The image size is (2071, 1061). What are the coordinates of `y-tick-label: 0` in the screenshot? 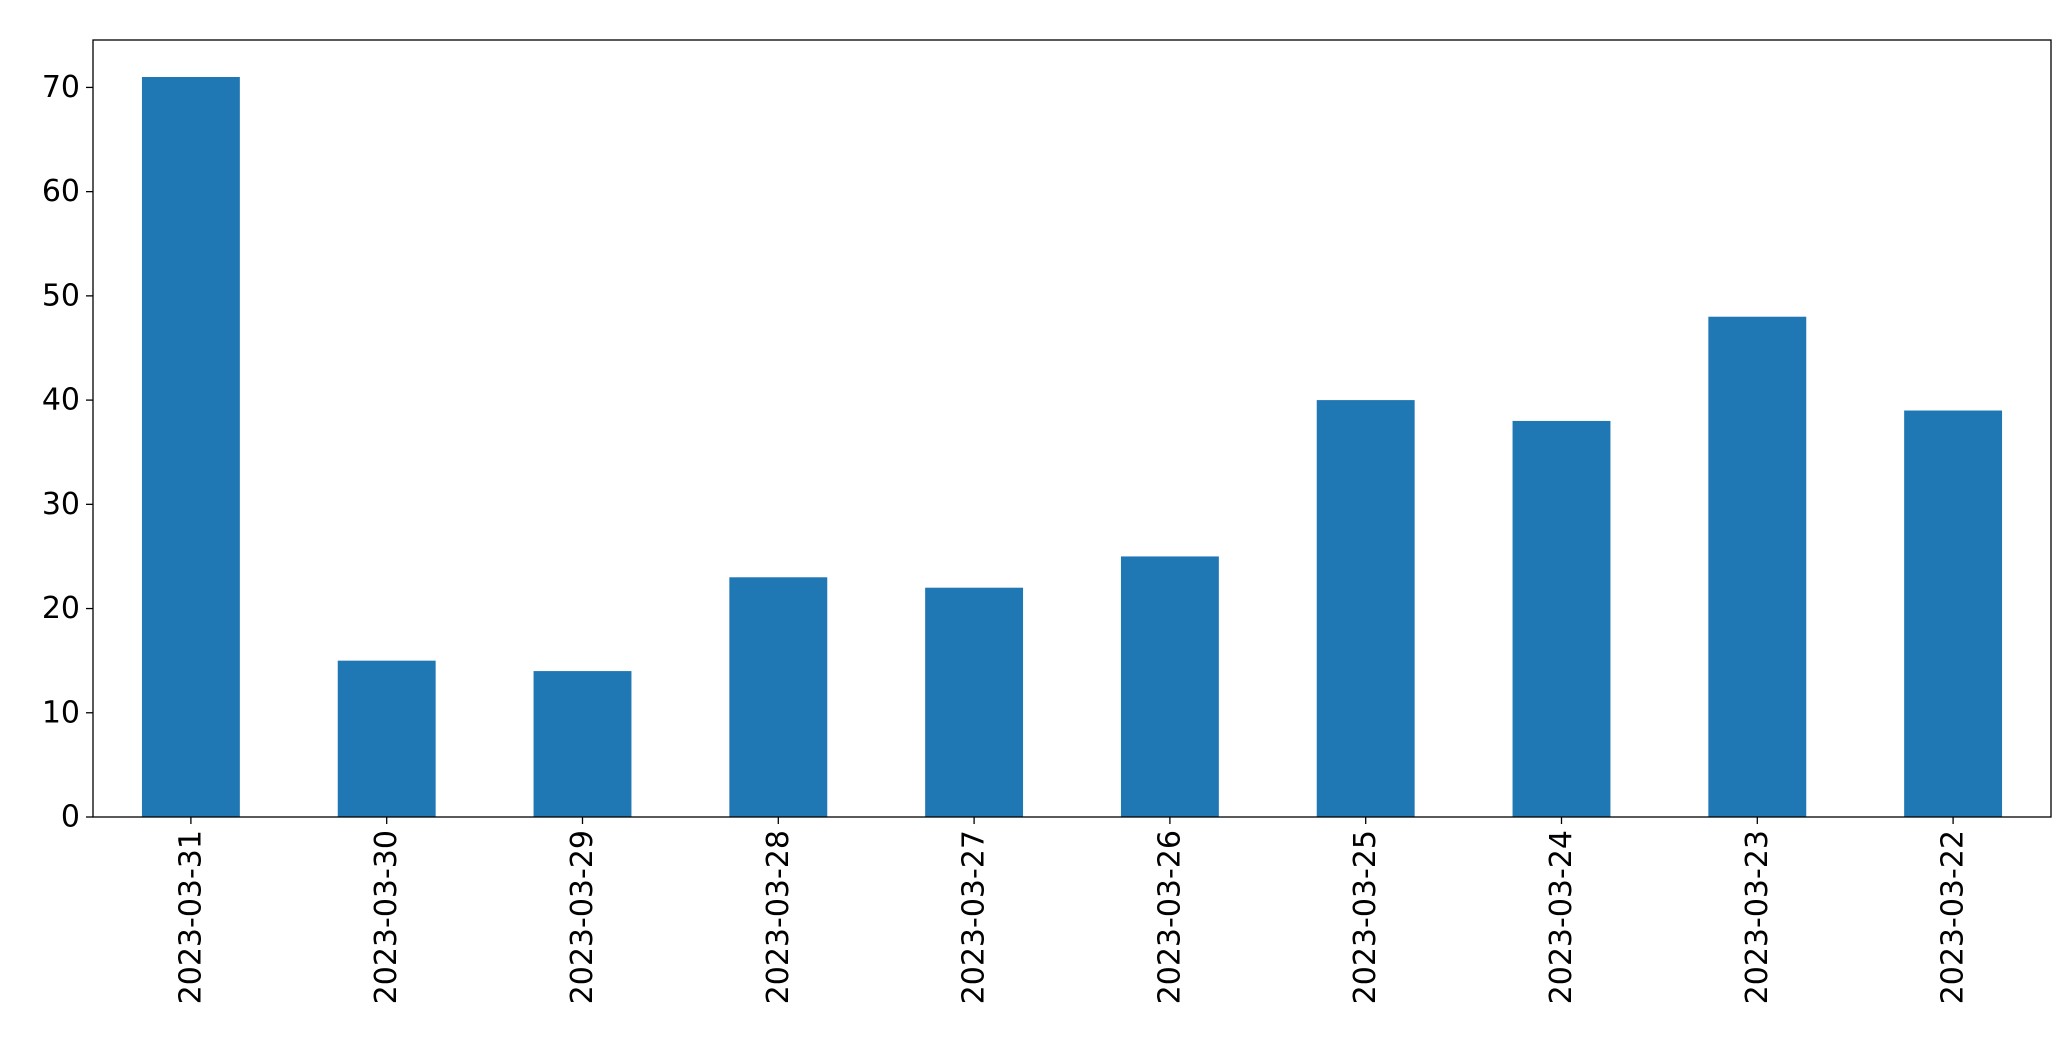 It's located at (70, 817).